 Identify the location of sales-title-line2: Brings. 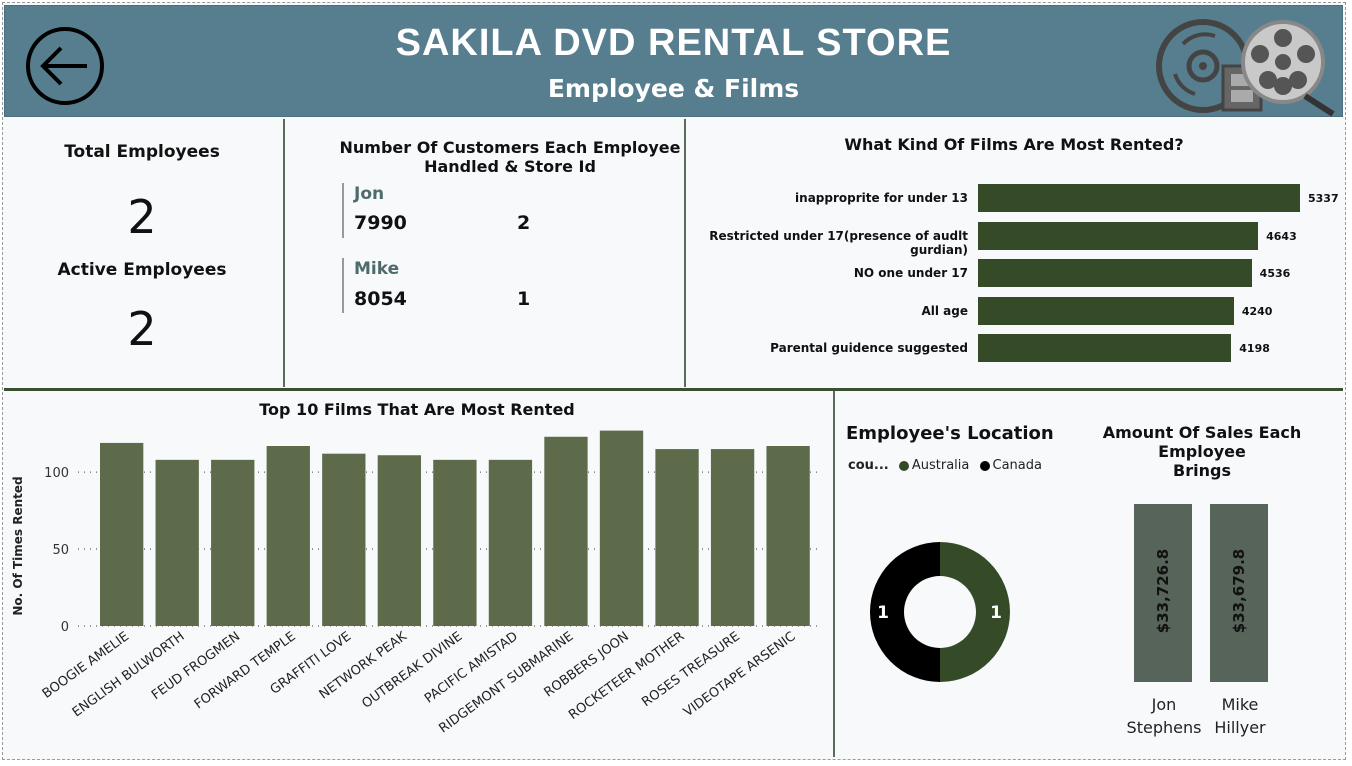
(1202, 470).